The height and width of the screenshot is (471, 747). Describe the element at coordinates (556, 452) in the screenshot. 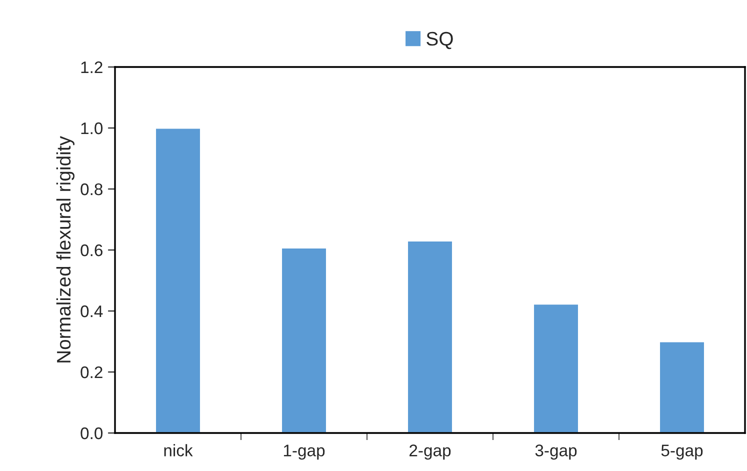

I see `x-tick-label: 3-gap` at that location.